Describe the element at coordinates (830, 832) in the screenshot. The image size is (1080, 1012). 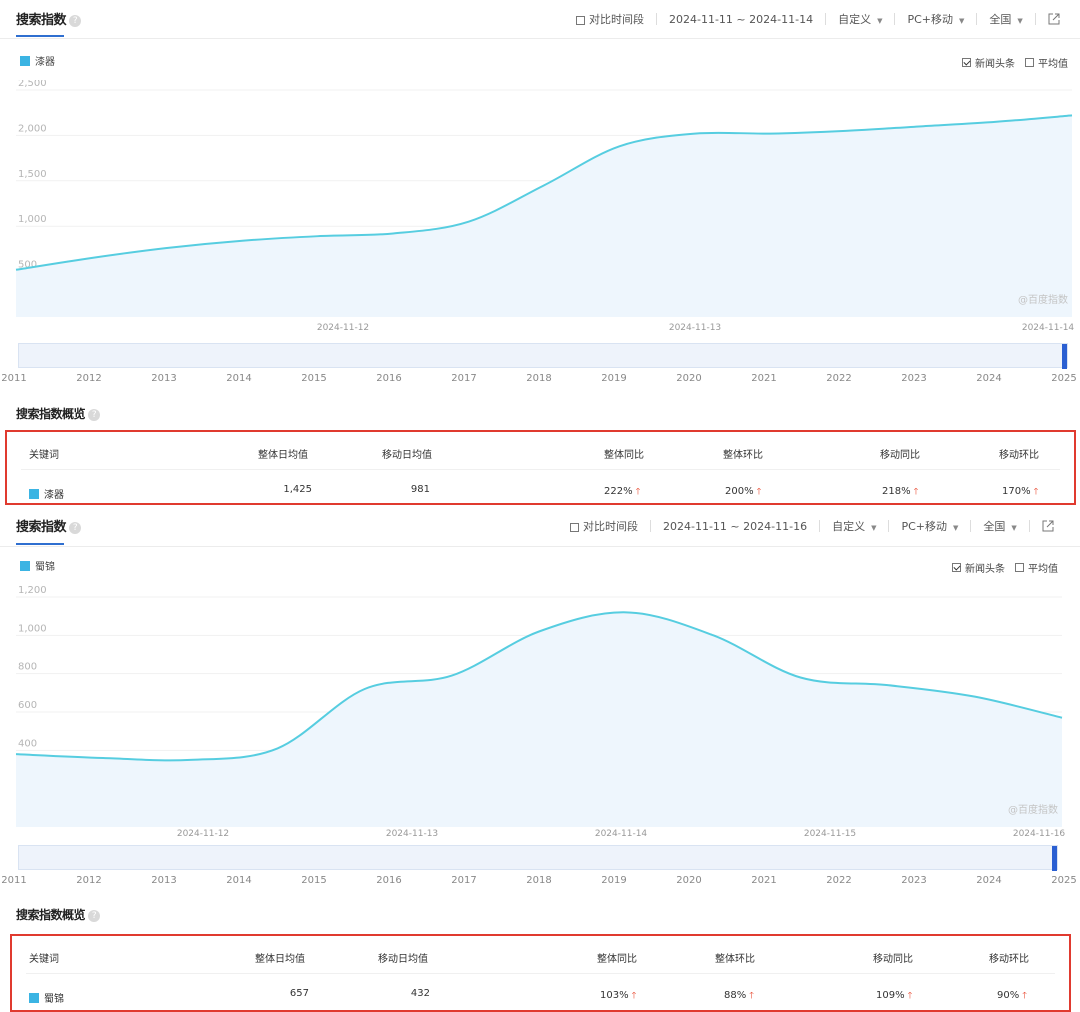
I see `x-tick-label: 2024-11-15` at that location.